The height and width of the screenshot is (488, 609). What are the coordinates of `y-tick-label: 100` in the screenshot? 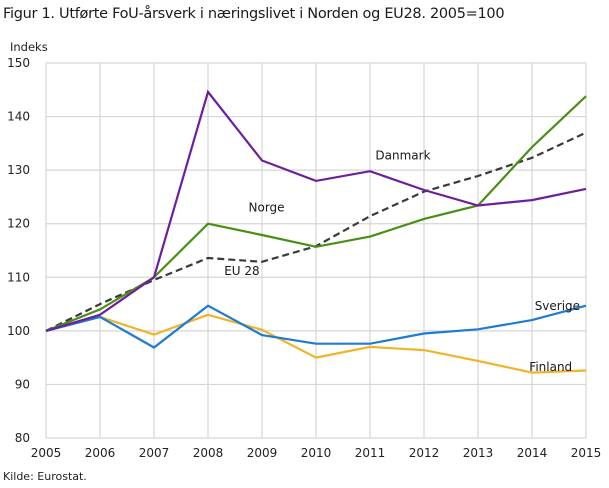 It's located at (18, 331).